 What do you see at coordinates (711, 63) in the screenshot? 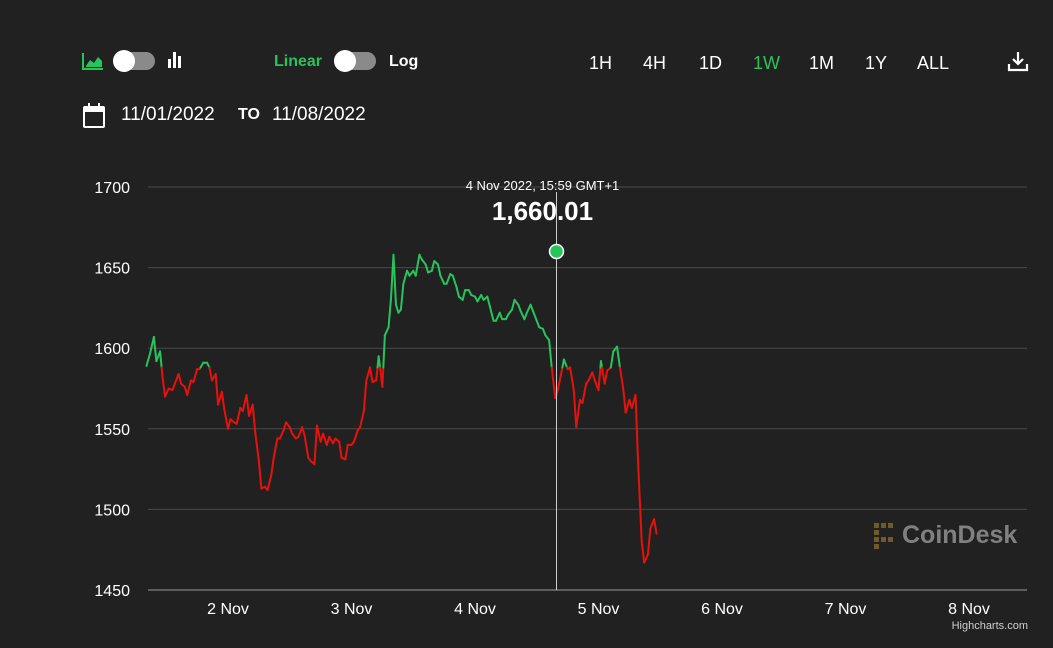
I see `range-1d-button: 1D` at bounding box center [711, 63].